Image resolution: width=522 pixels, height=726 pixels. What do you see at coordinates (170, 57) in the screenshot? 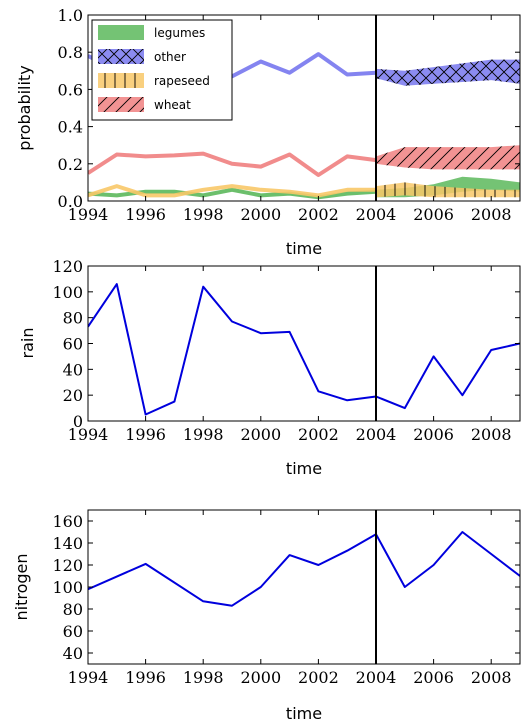
I see `legend-label-other: other` at bounding box center [170, 57].